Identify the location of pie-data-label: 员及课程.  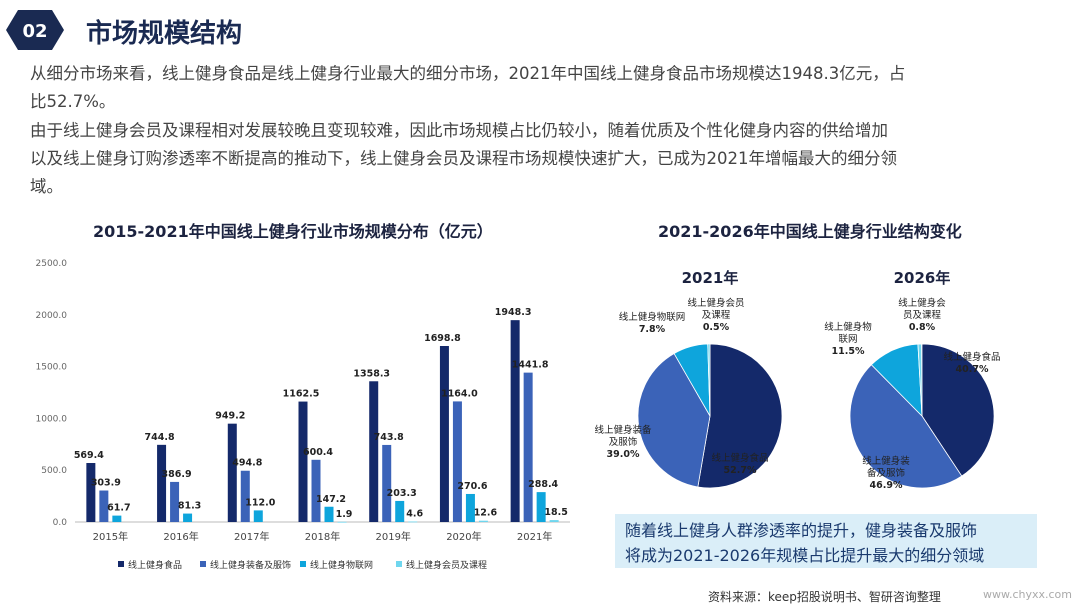
(922, 315).